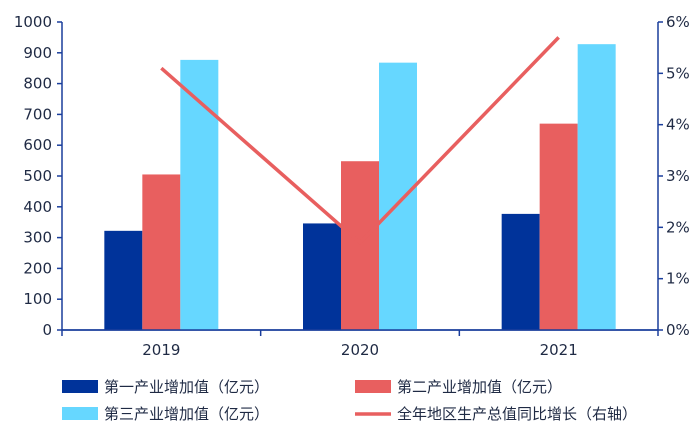 This screenshot has width=700, height=437. What do you see at coordinates (360, 245) in the screenshot?
I see `bar-2-2020` at bounding box center [360, 245].